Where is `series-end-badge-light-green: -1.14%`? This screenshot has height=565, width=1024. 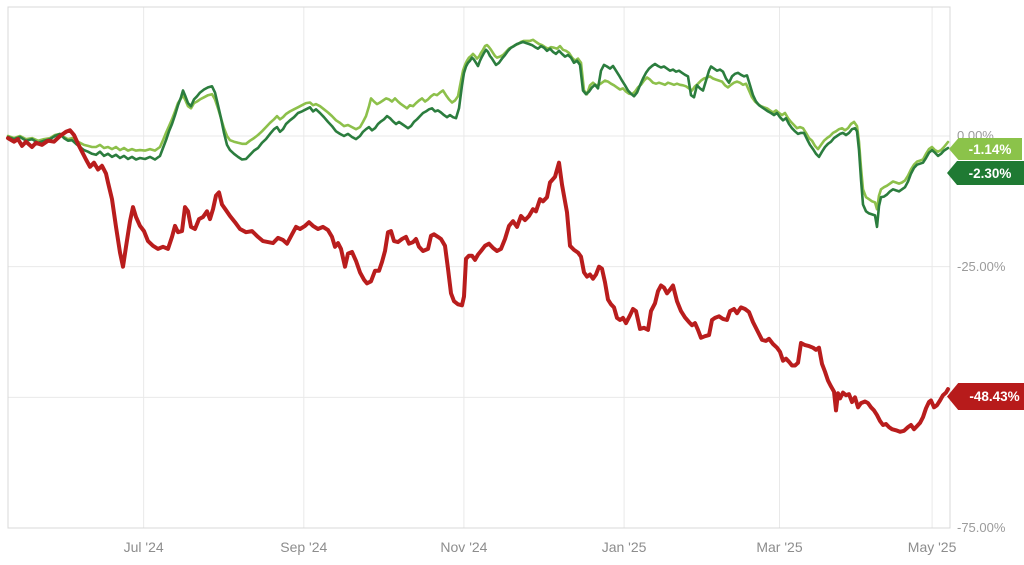
series-end-badge-light-green: -1.14% is located at coordinates (985, 149).